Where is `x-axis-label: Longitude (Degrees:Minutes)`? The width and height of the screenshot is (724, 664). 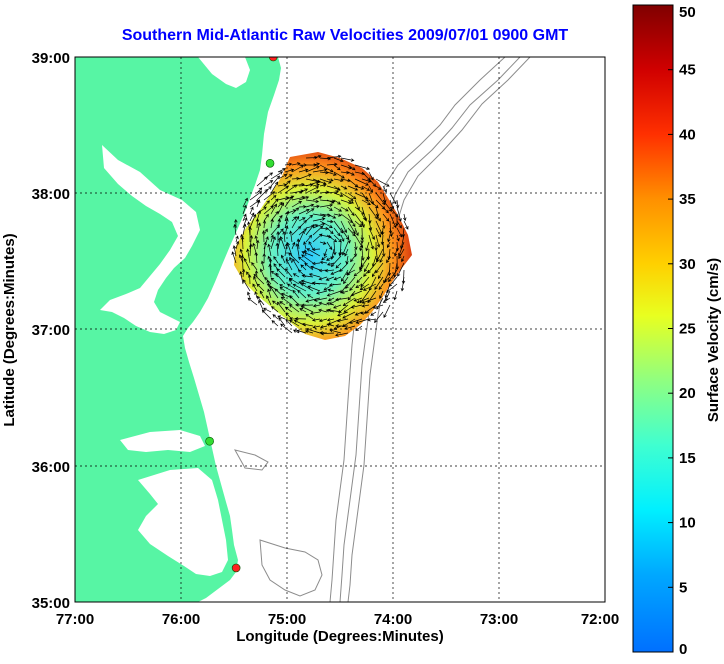 x-axis-label: Longitude (Degrees:Minutes) is located at coordinates (340, 636).